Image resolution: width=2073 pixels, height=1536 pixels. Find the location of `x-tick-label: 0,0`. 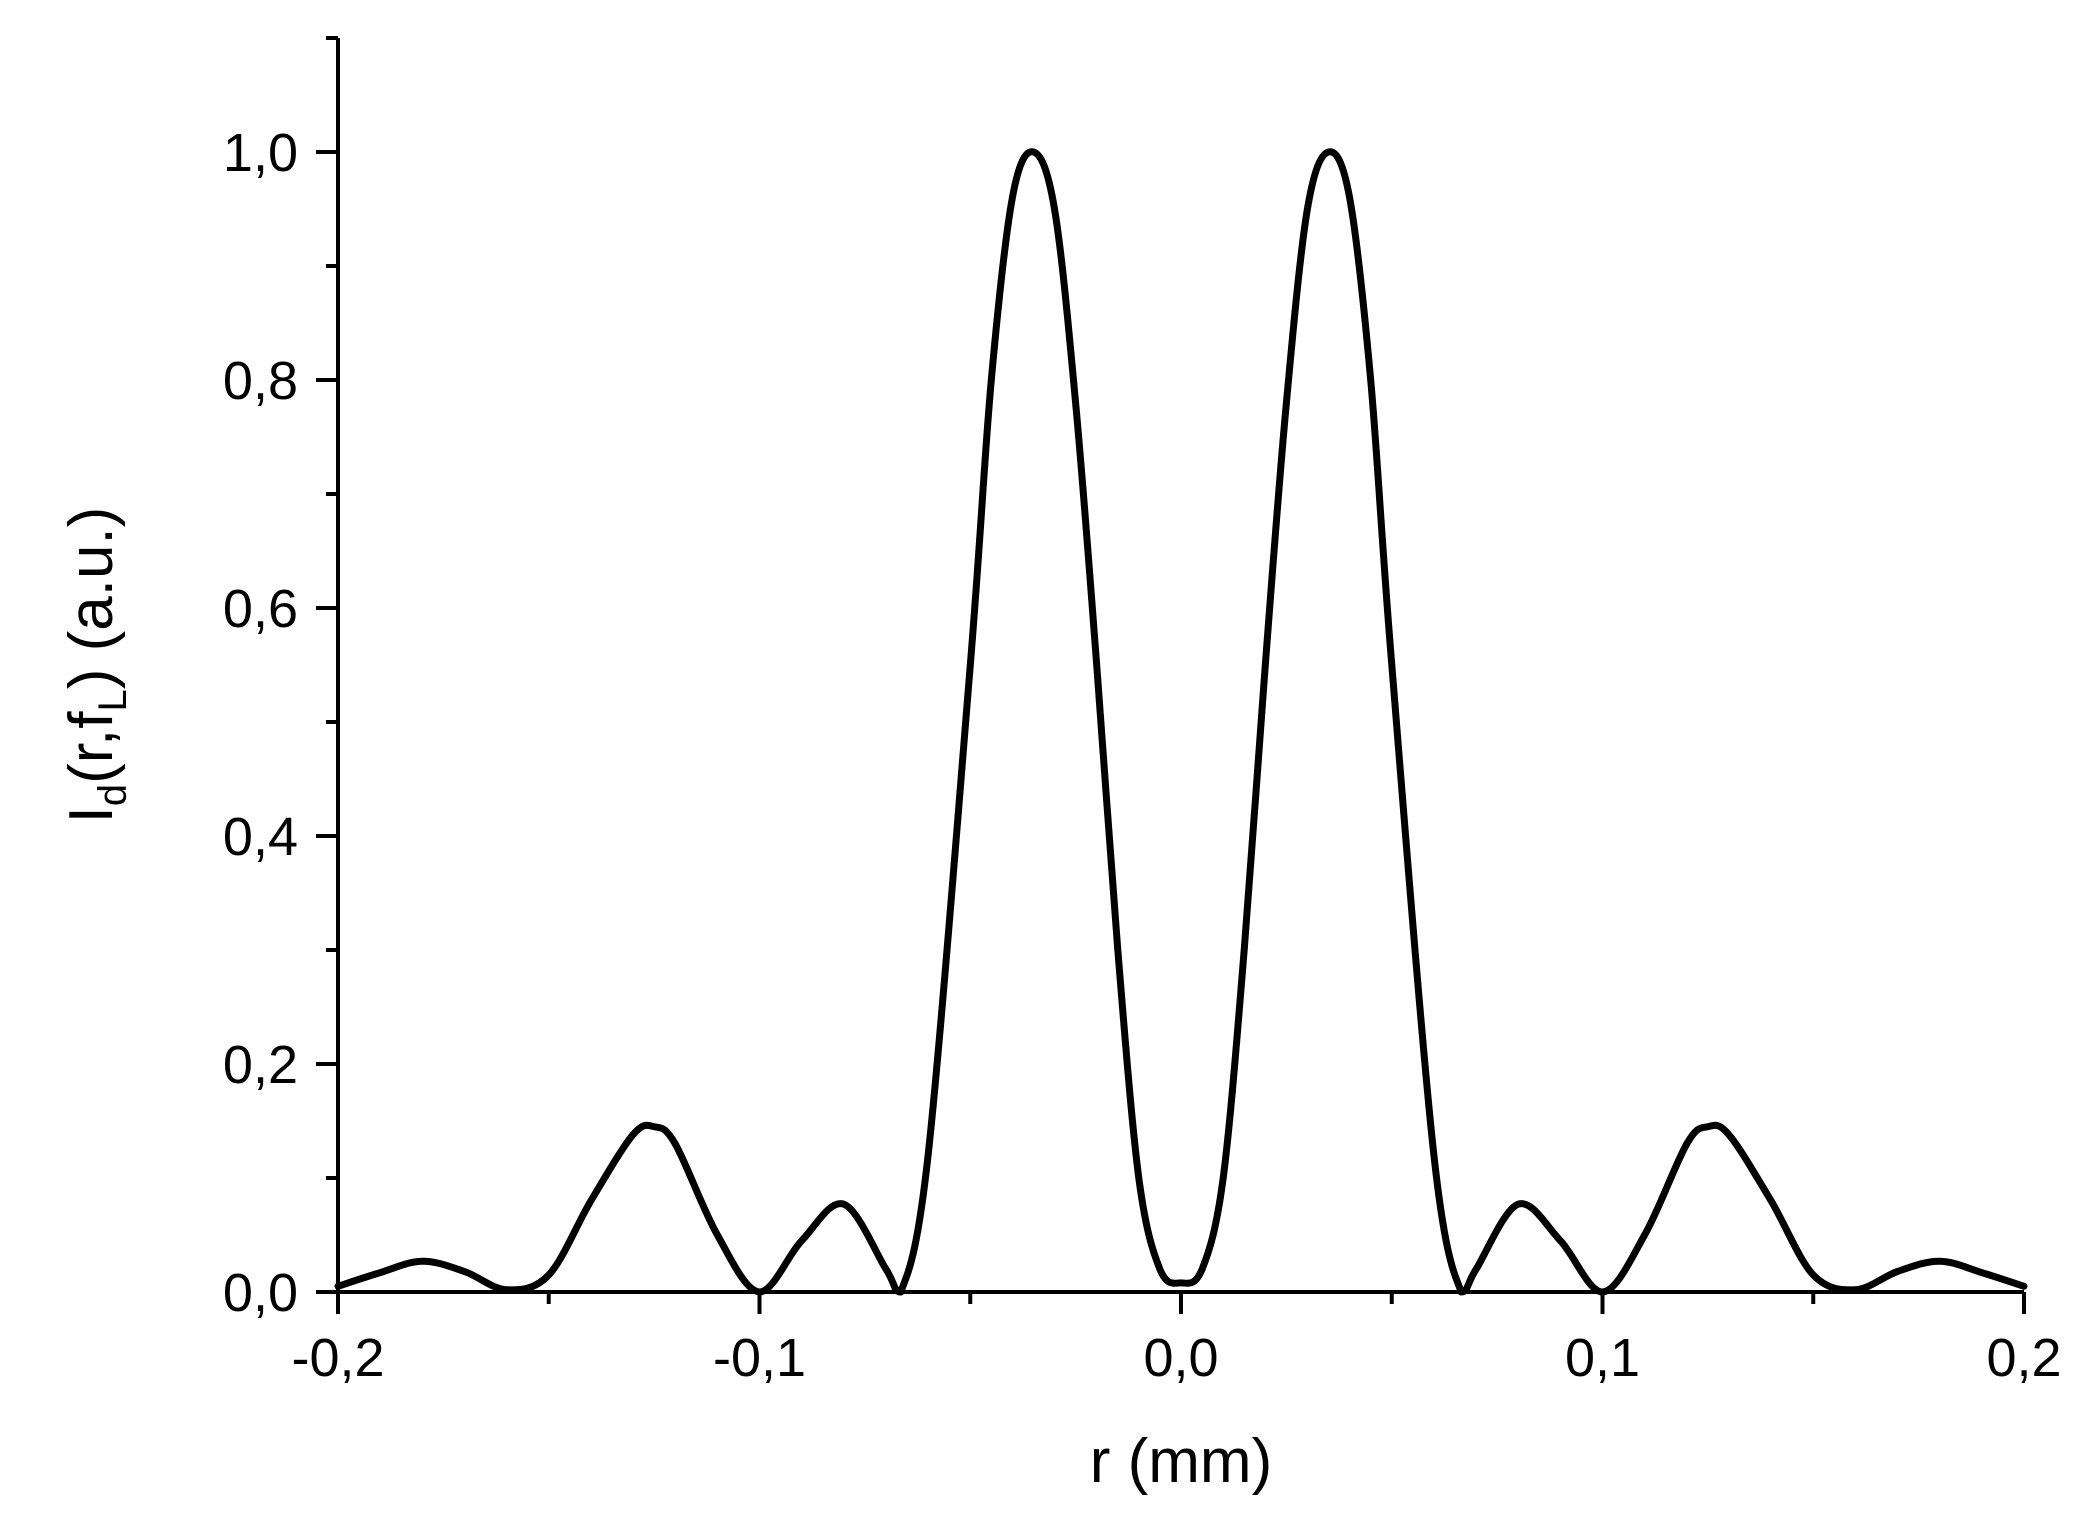

x-tick-label: 0,0 is located at coordinates (1180, 1358).